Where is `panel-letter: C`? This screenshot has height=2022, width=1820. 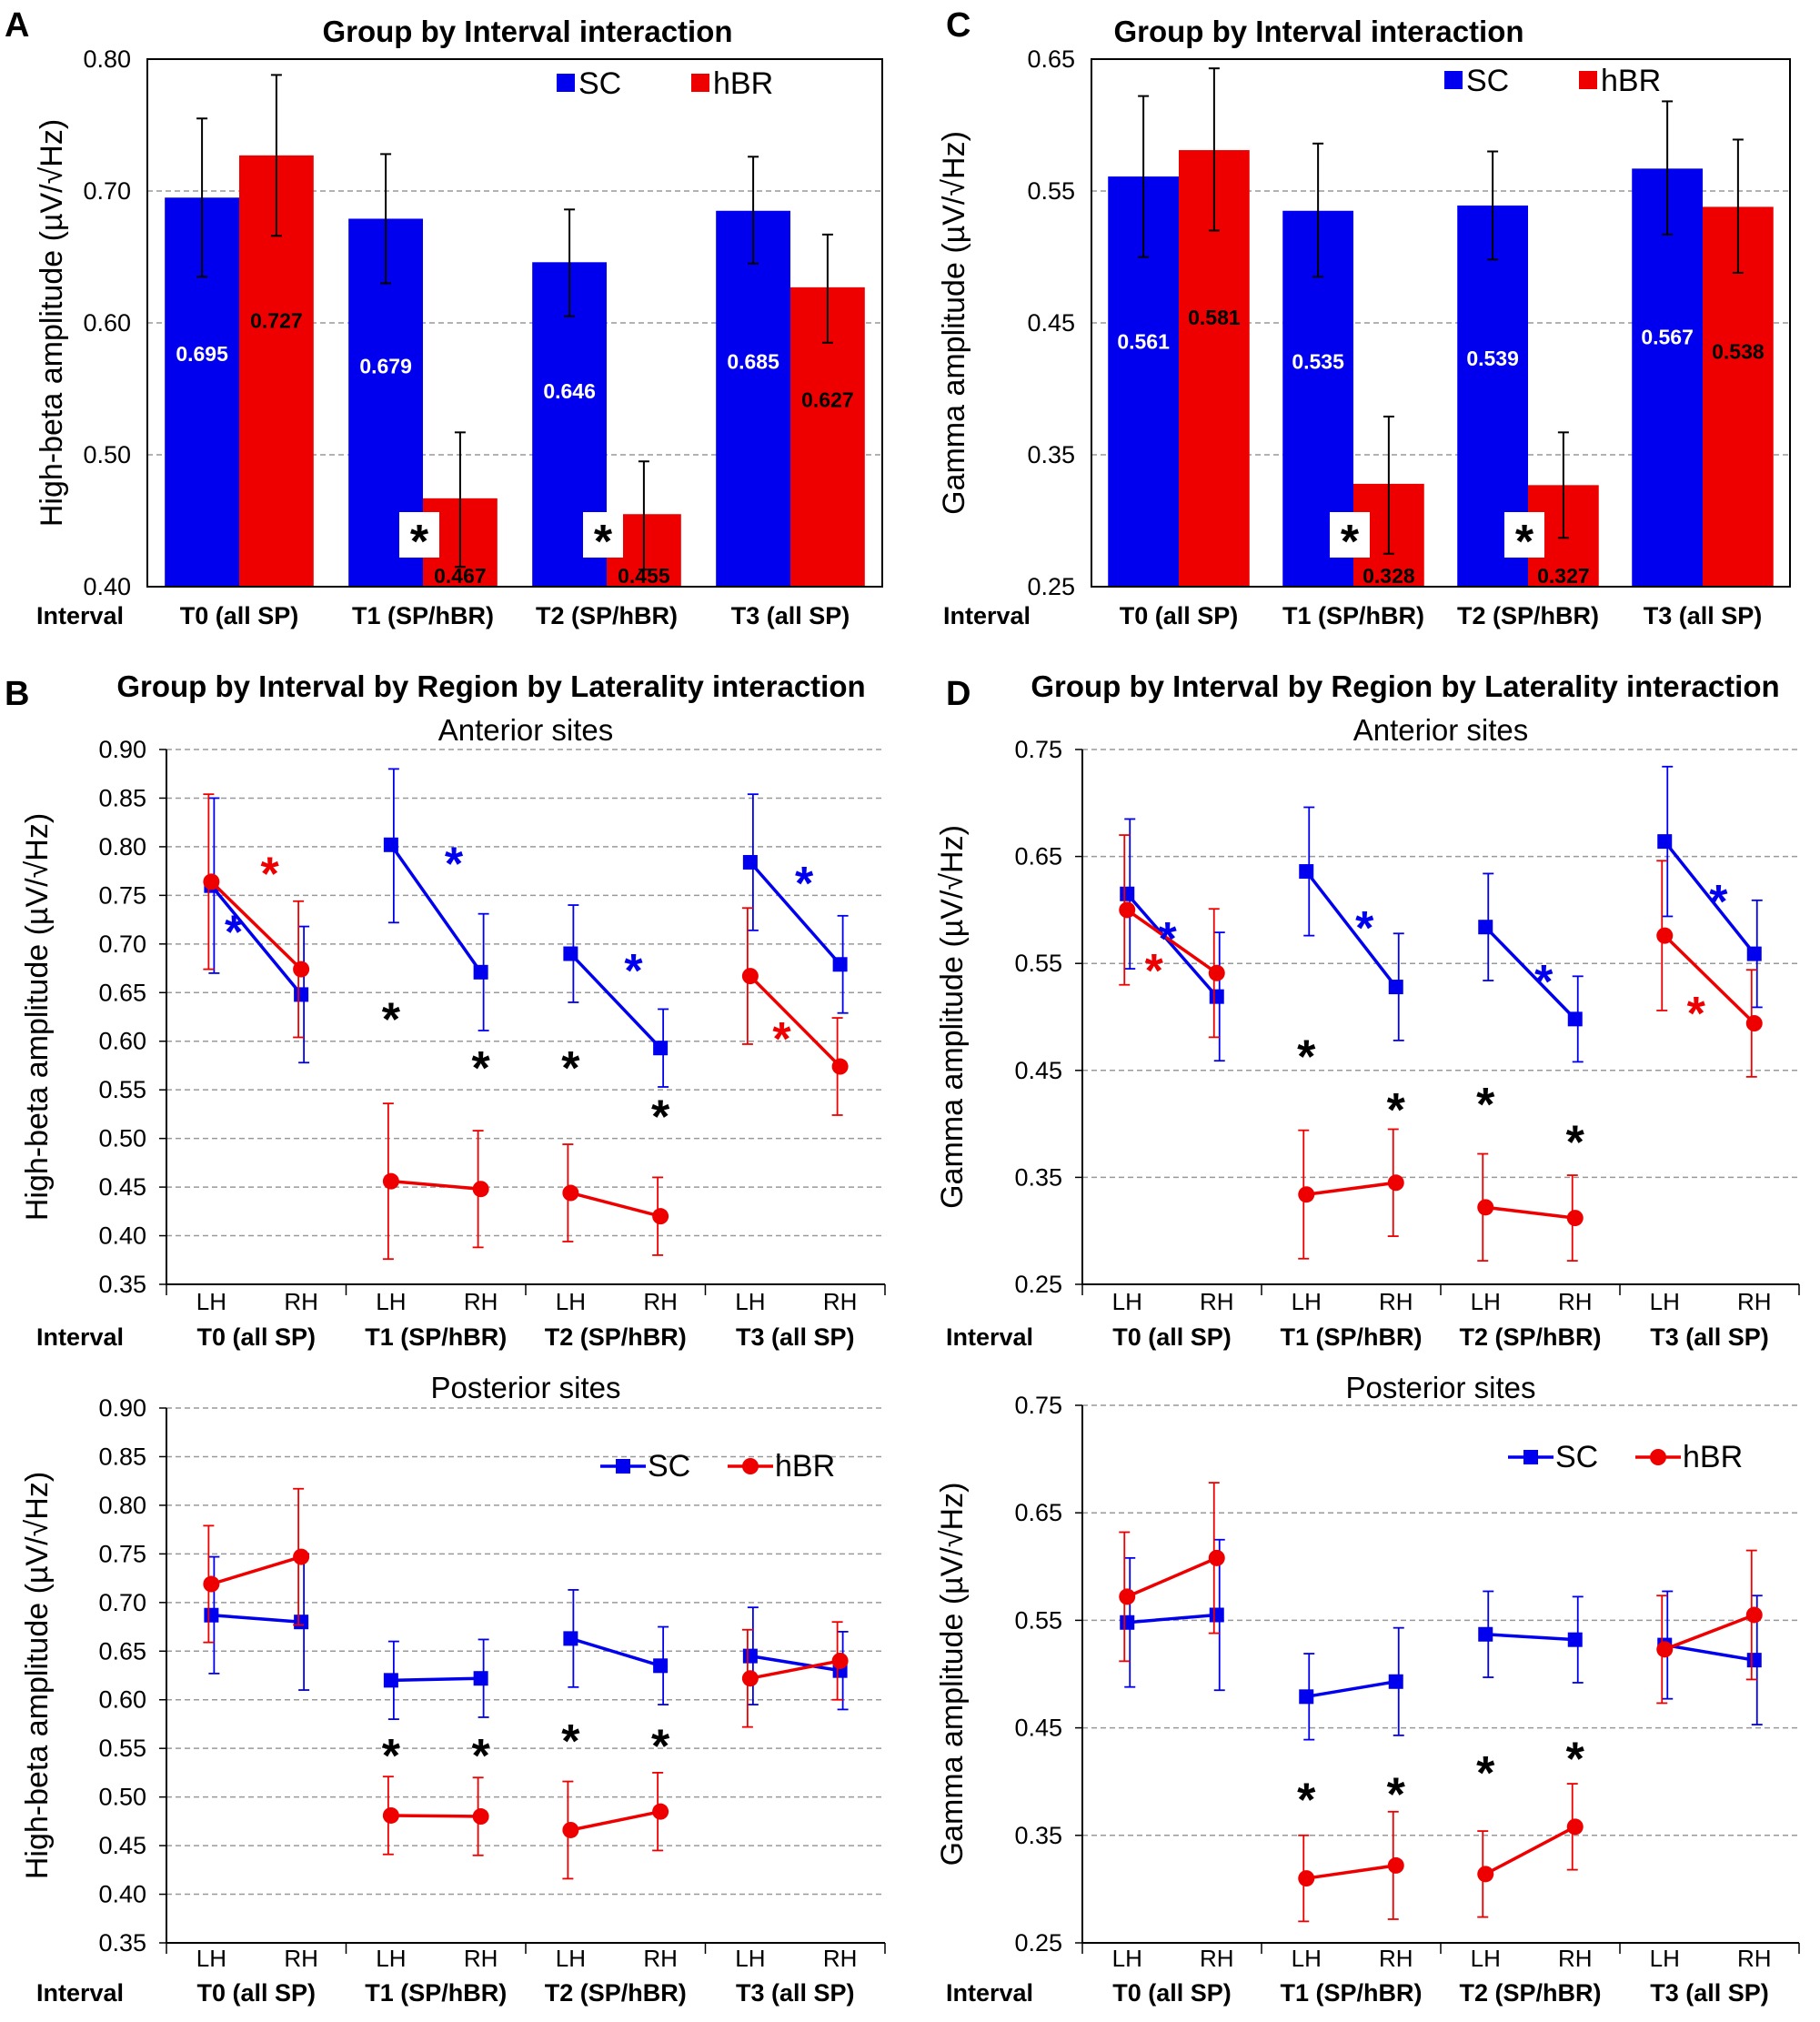 panel-letter: C is located at coordinates (958, 26).